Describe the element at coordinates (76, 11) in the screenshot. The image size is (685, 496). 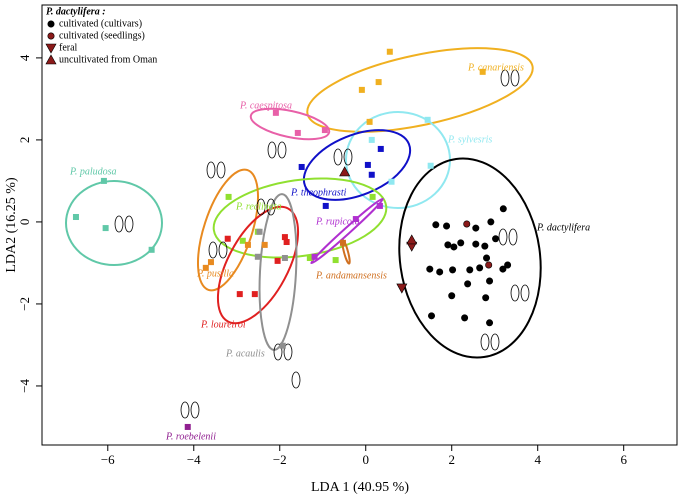
I see `legend-title: P. dactylifera :` at that location.